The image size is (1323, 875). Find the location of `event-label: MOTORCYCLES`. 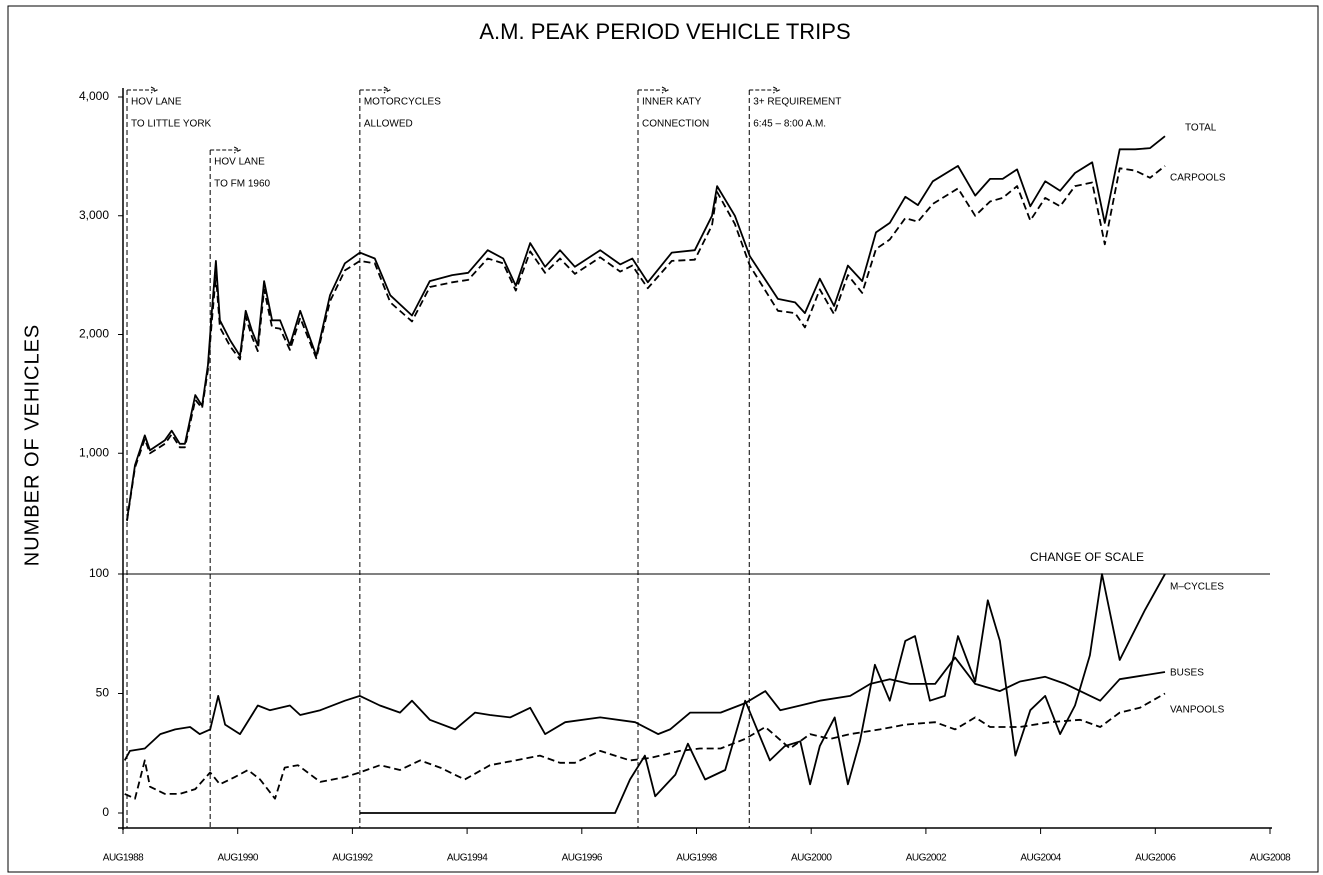

event-label: MOTORCYCLES is located at coordinates (402, 102).